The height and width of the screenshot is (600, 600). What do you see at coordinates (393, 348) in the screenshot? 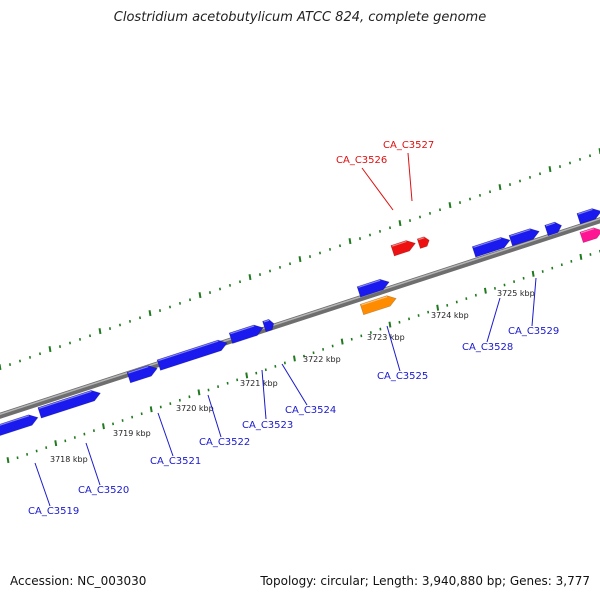
I see `leader-line-ca-c3525` at bounding box center [393, 348].